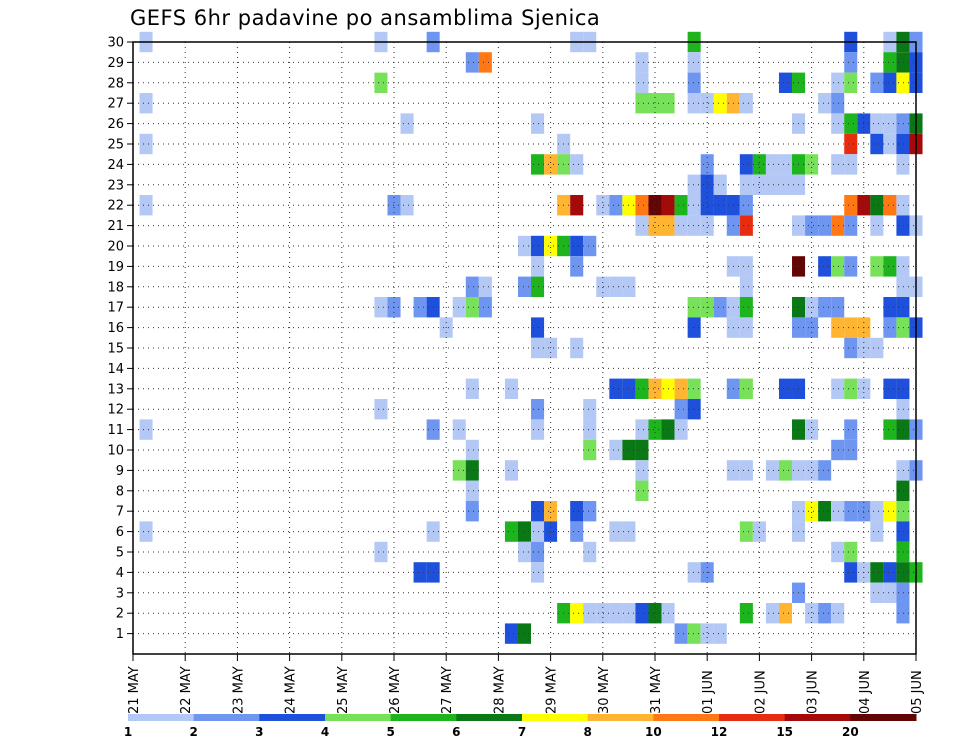 Image resolution: width=960 pixels, height=742 pixels. Describe the element at coordinates (115, 328) in the screenshot. I see `y-tick-label: 16` at that location.